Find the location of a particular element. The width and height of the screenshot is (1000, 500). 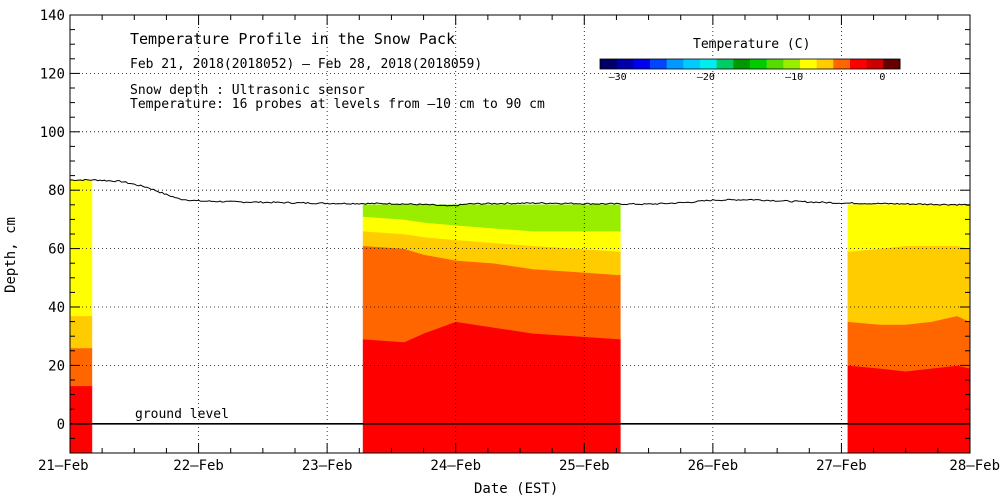

y-axis-label: Depth, cm is located at coordinates (10, 255).